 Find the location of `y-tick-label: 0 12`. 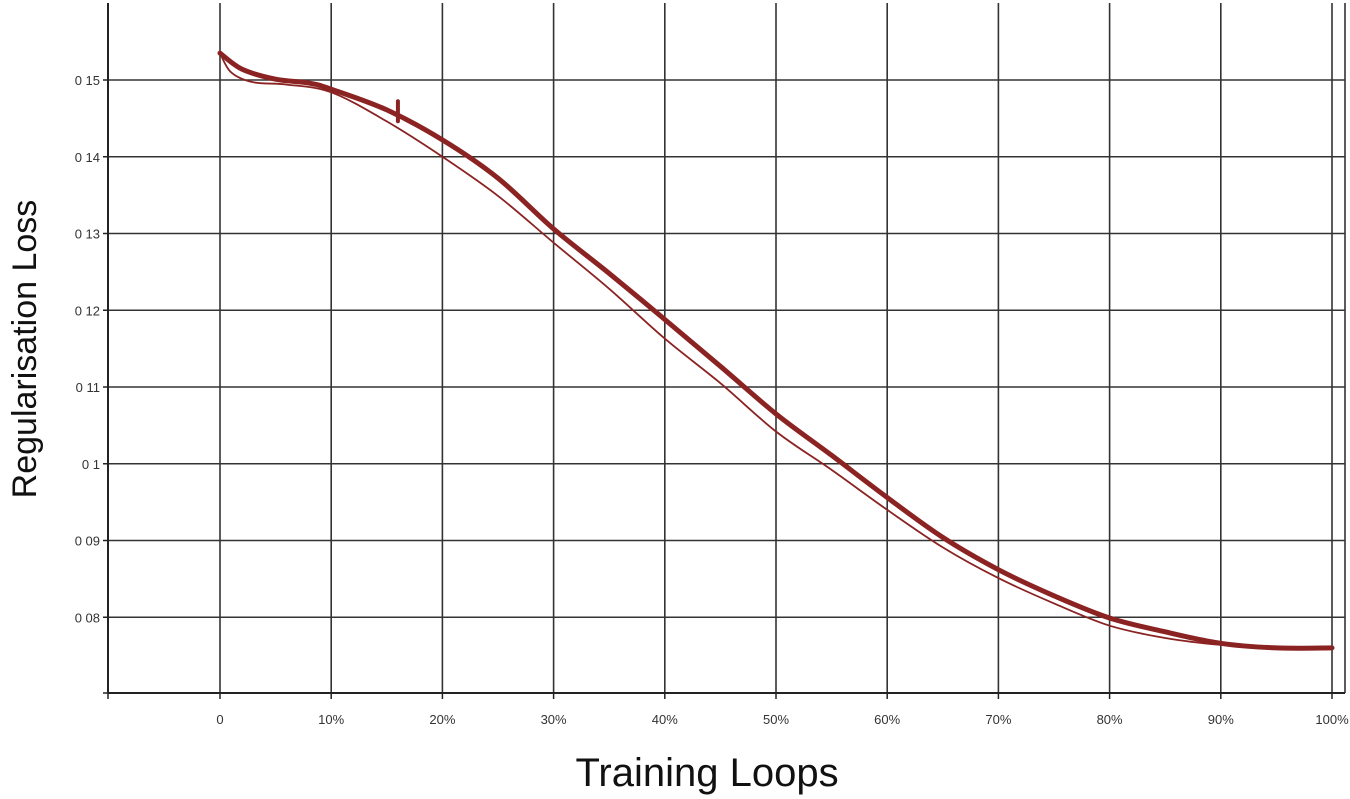

y-tick-label: 0 12 is located at coordinates (87, 310).